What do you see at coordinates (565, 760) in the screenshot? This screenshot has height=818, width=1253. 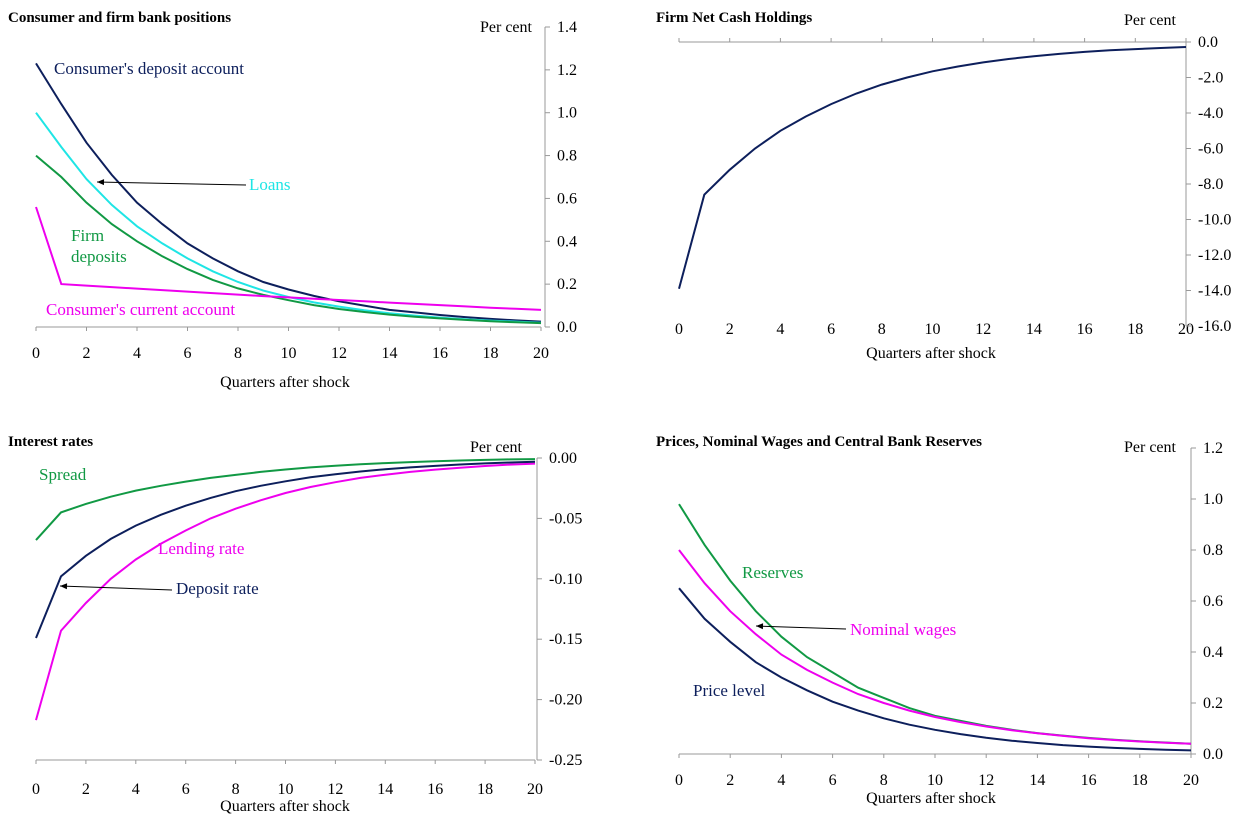 I see `y-tick-label: -0.25` at bounding box center [565, 760].